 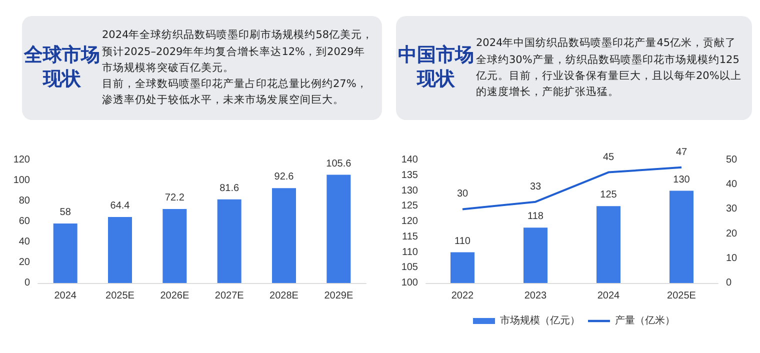 What do you see at coordinates (436, 68) in the screenshot?
I see `text: 中国市场现状` at bounding box center [436, 68].